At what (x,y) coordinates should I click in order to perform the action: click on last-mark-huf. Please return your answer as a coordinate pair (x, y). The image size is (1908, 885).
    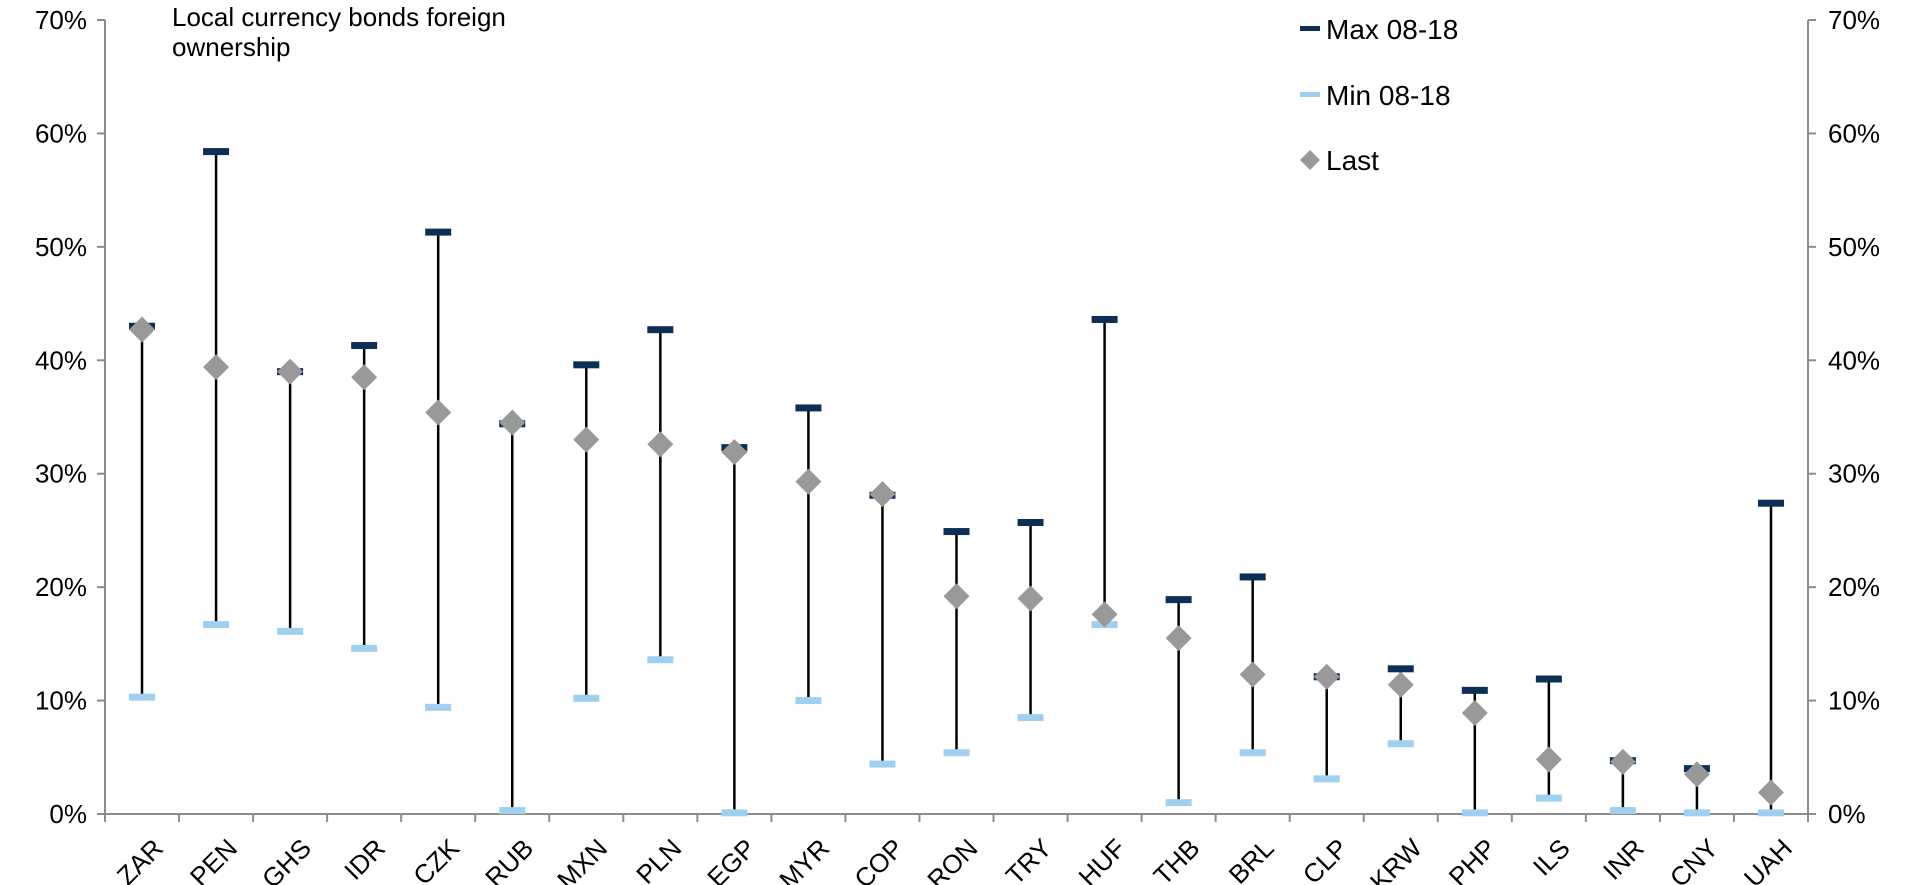
    Looking at the image, I should click on (1104, 614).